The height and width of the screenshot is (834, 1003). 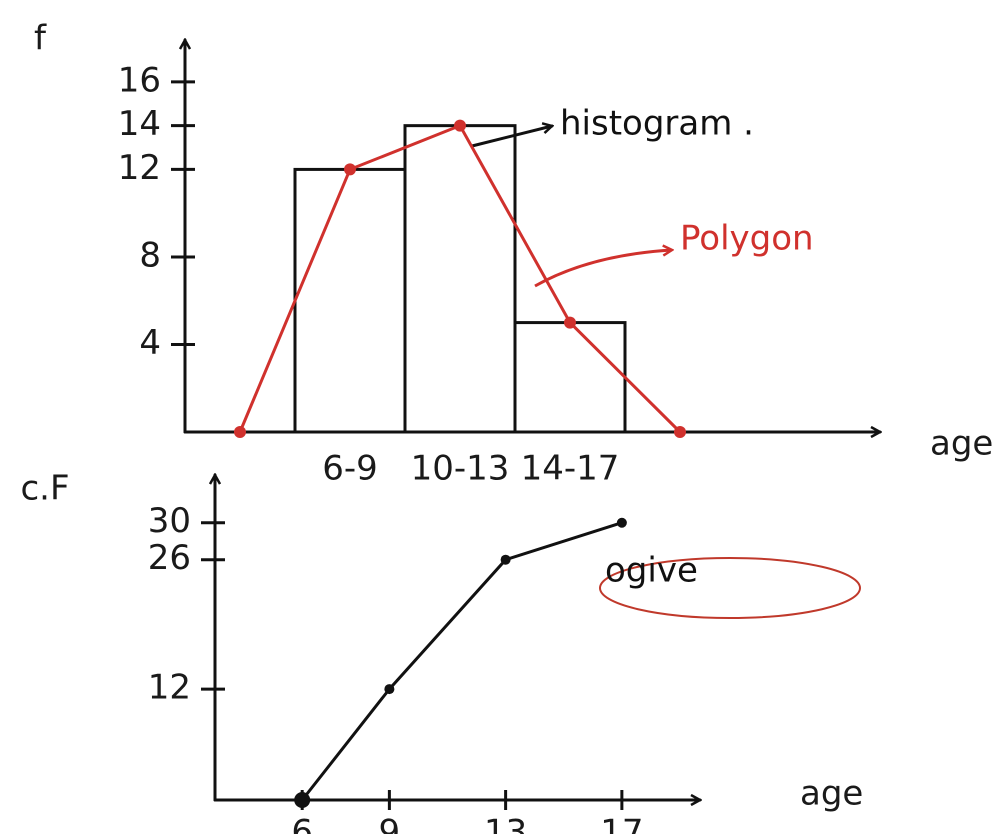 What do you see at coordinates (44, 489) in the screenshot?
I see `y-axis-label: c.F` at bounding box center [44, 489].